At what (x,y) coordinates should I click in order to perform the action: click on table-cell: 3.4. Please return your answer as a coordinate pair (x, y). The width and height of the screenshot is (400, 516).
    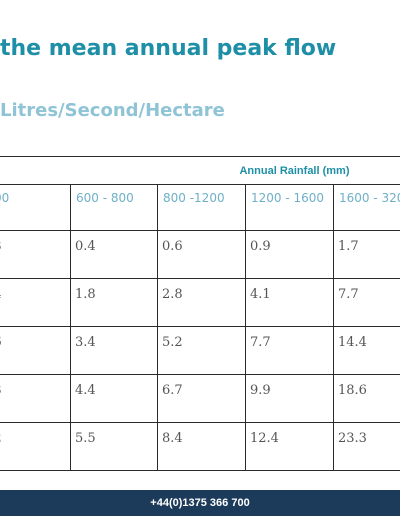
    Looking at the image, I should click on (114, 350).